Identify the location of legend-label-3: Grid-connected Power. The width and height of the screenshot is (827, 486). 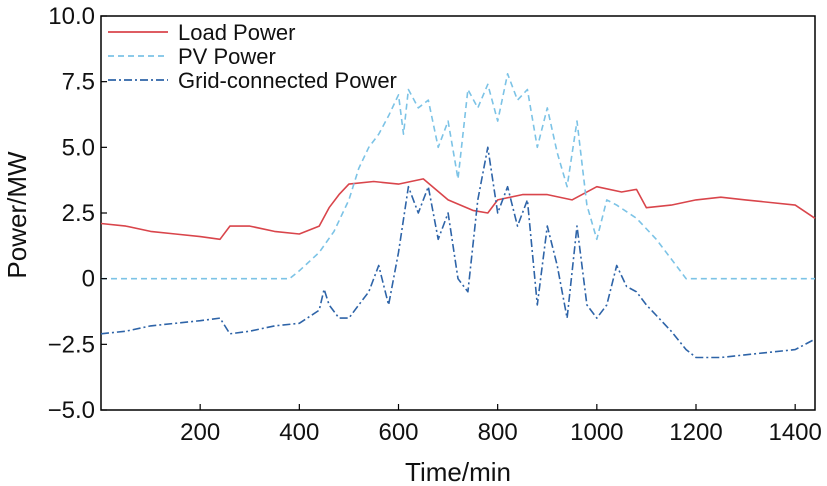
(287, 80).